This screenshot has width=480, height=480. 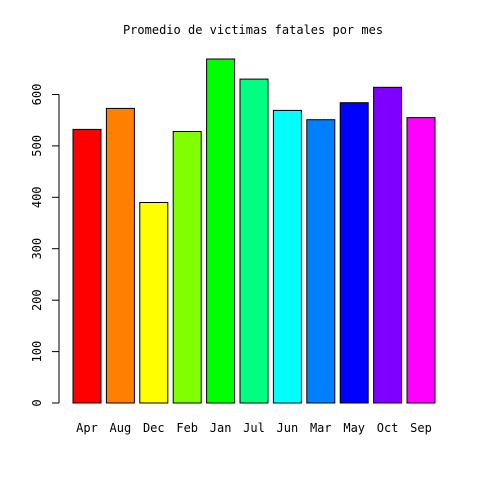 What do you see at coordinates (321, 261) in the screenshot?
I see `bar-mar` at bounding box center [321, 261].